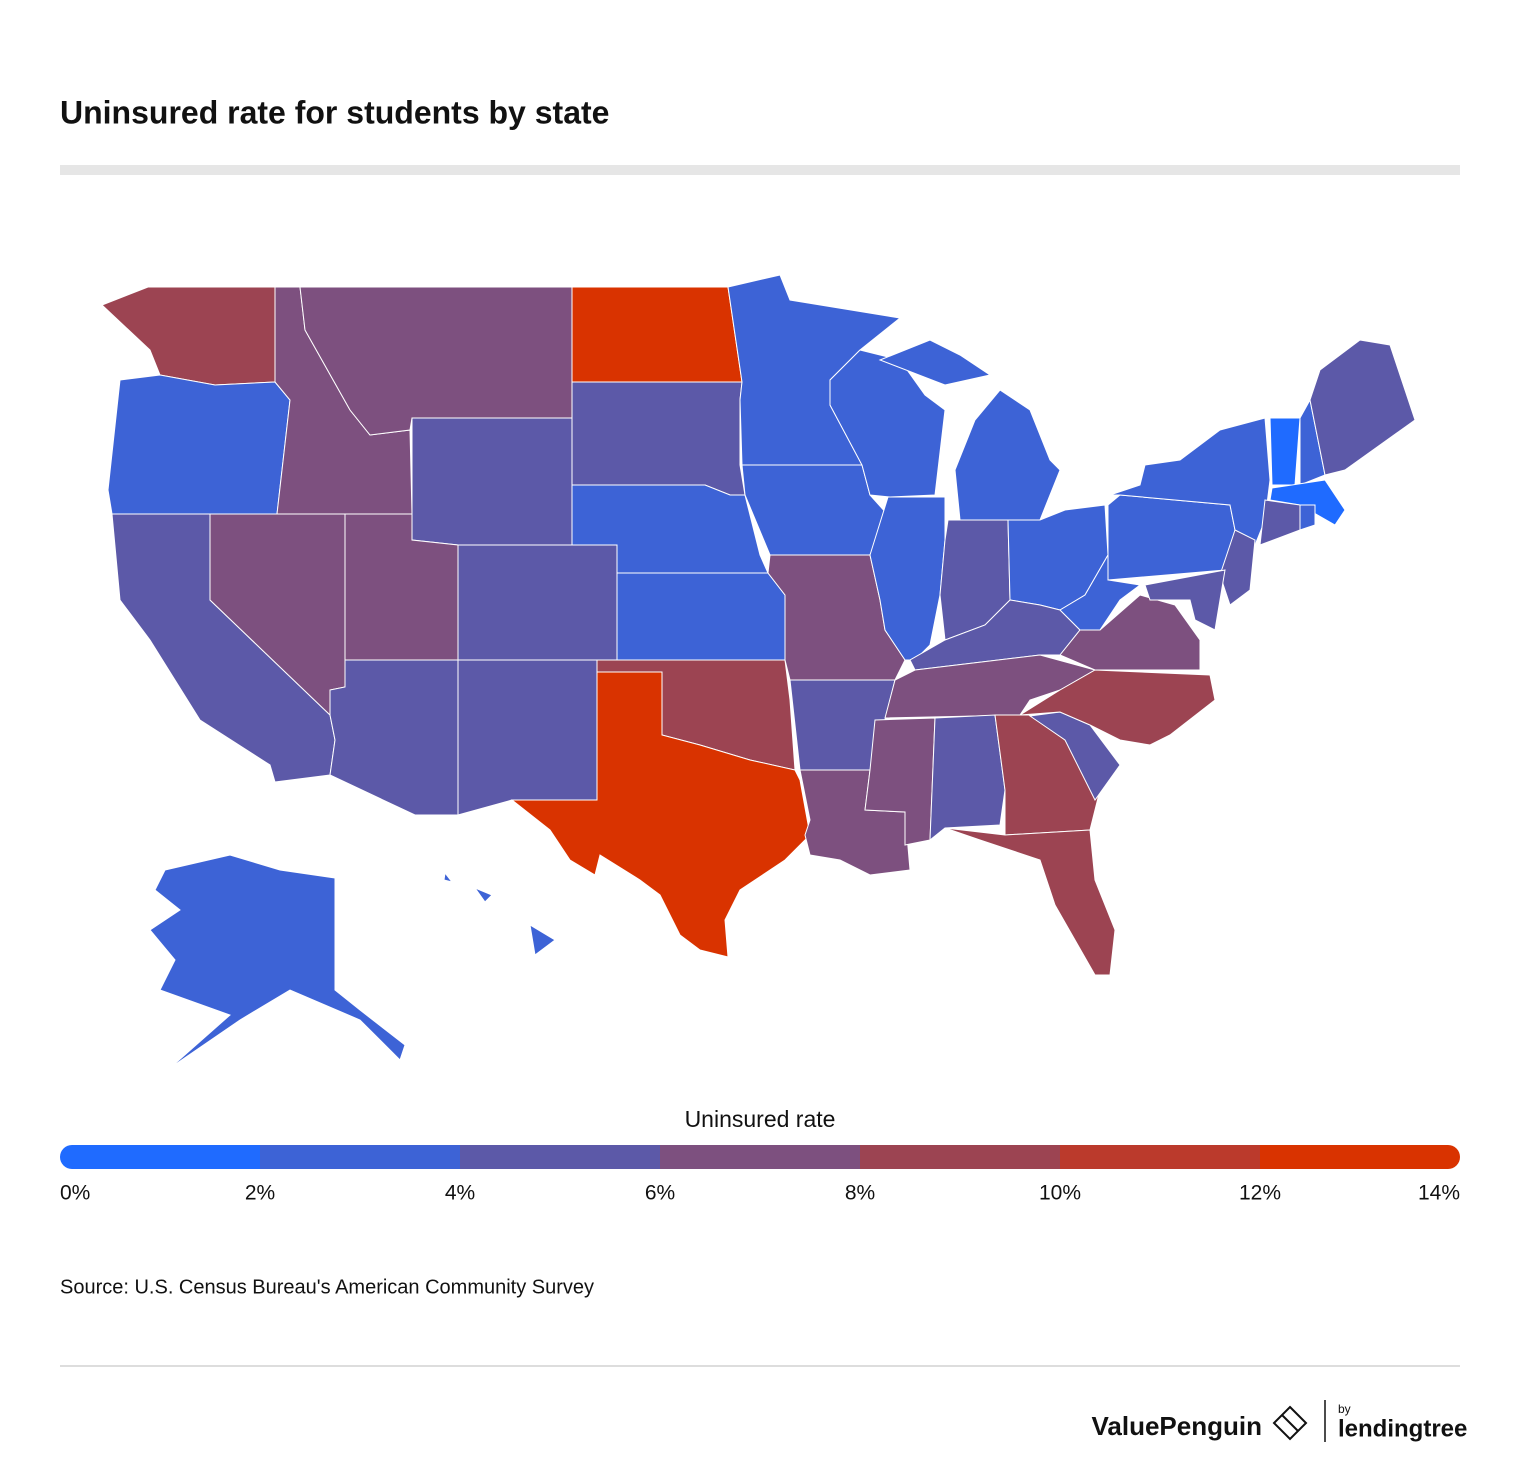 The image size is (1520, 1476). I want to click on brand-logo, so click(1290, 1423).